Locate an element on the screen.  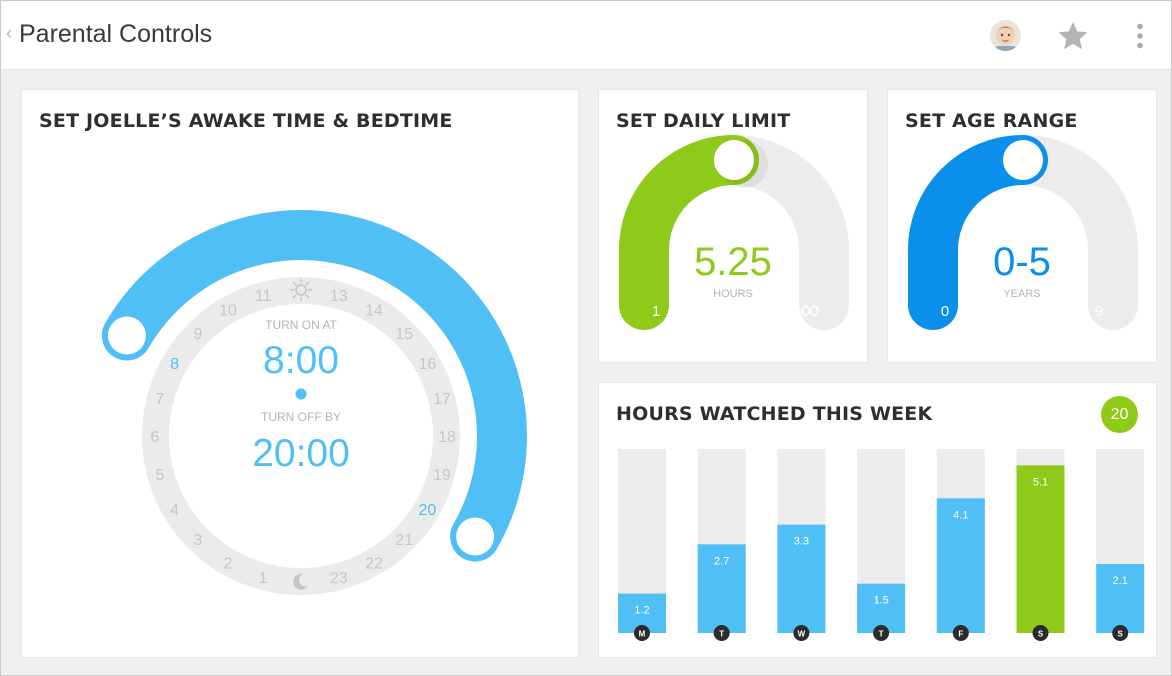
hour-label: 20 is located at coordinates (428, 510).